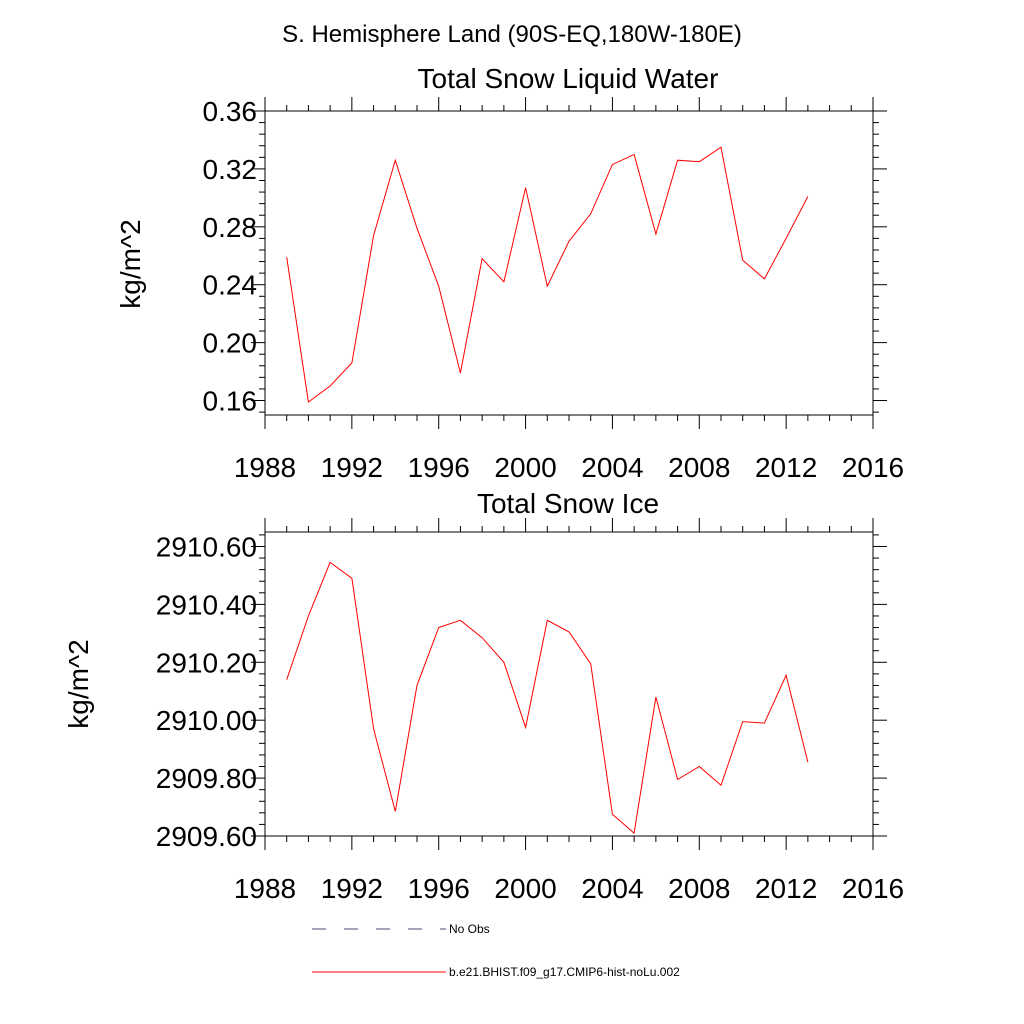  What do you see at coordinates (230, 111) in the screenshot?
I see `y-tick-label: 0.36` at bounding box center [230, 111].